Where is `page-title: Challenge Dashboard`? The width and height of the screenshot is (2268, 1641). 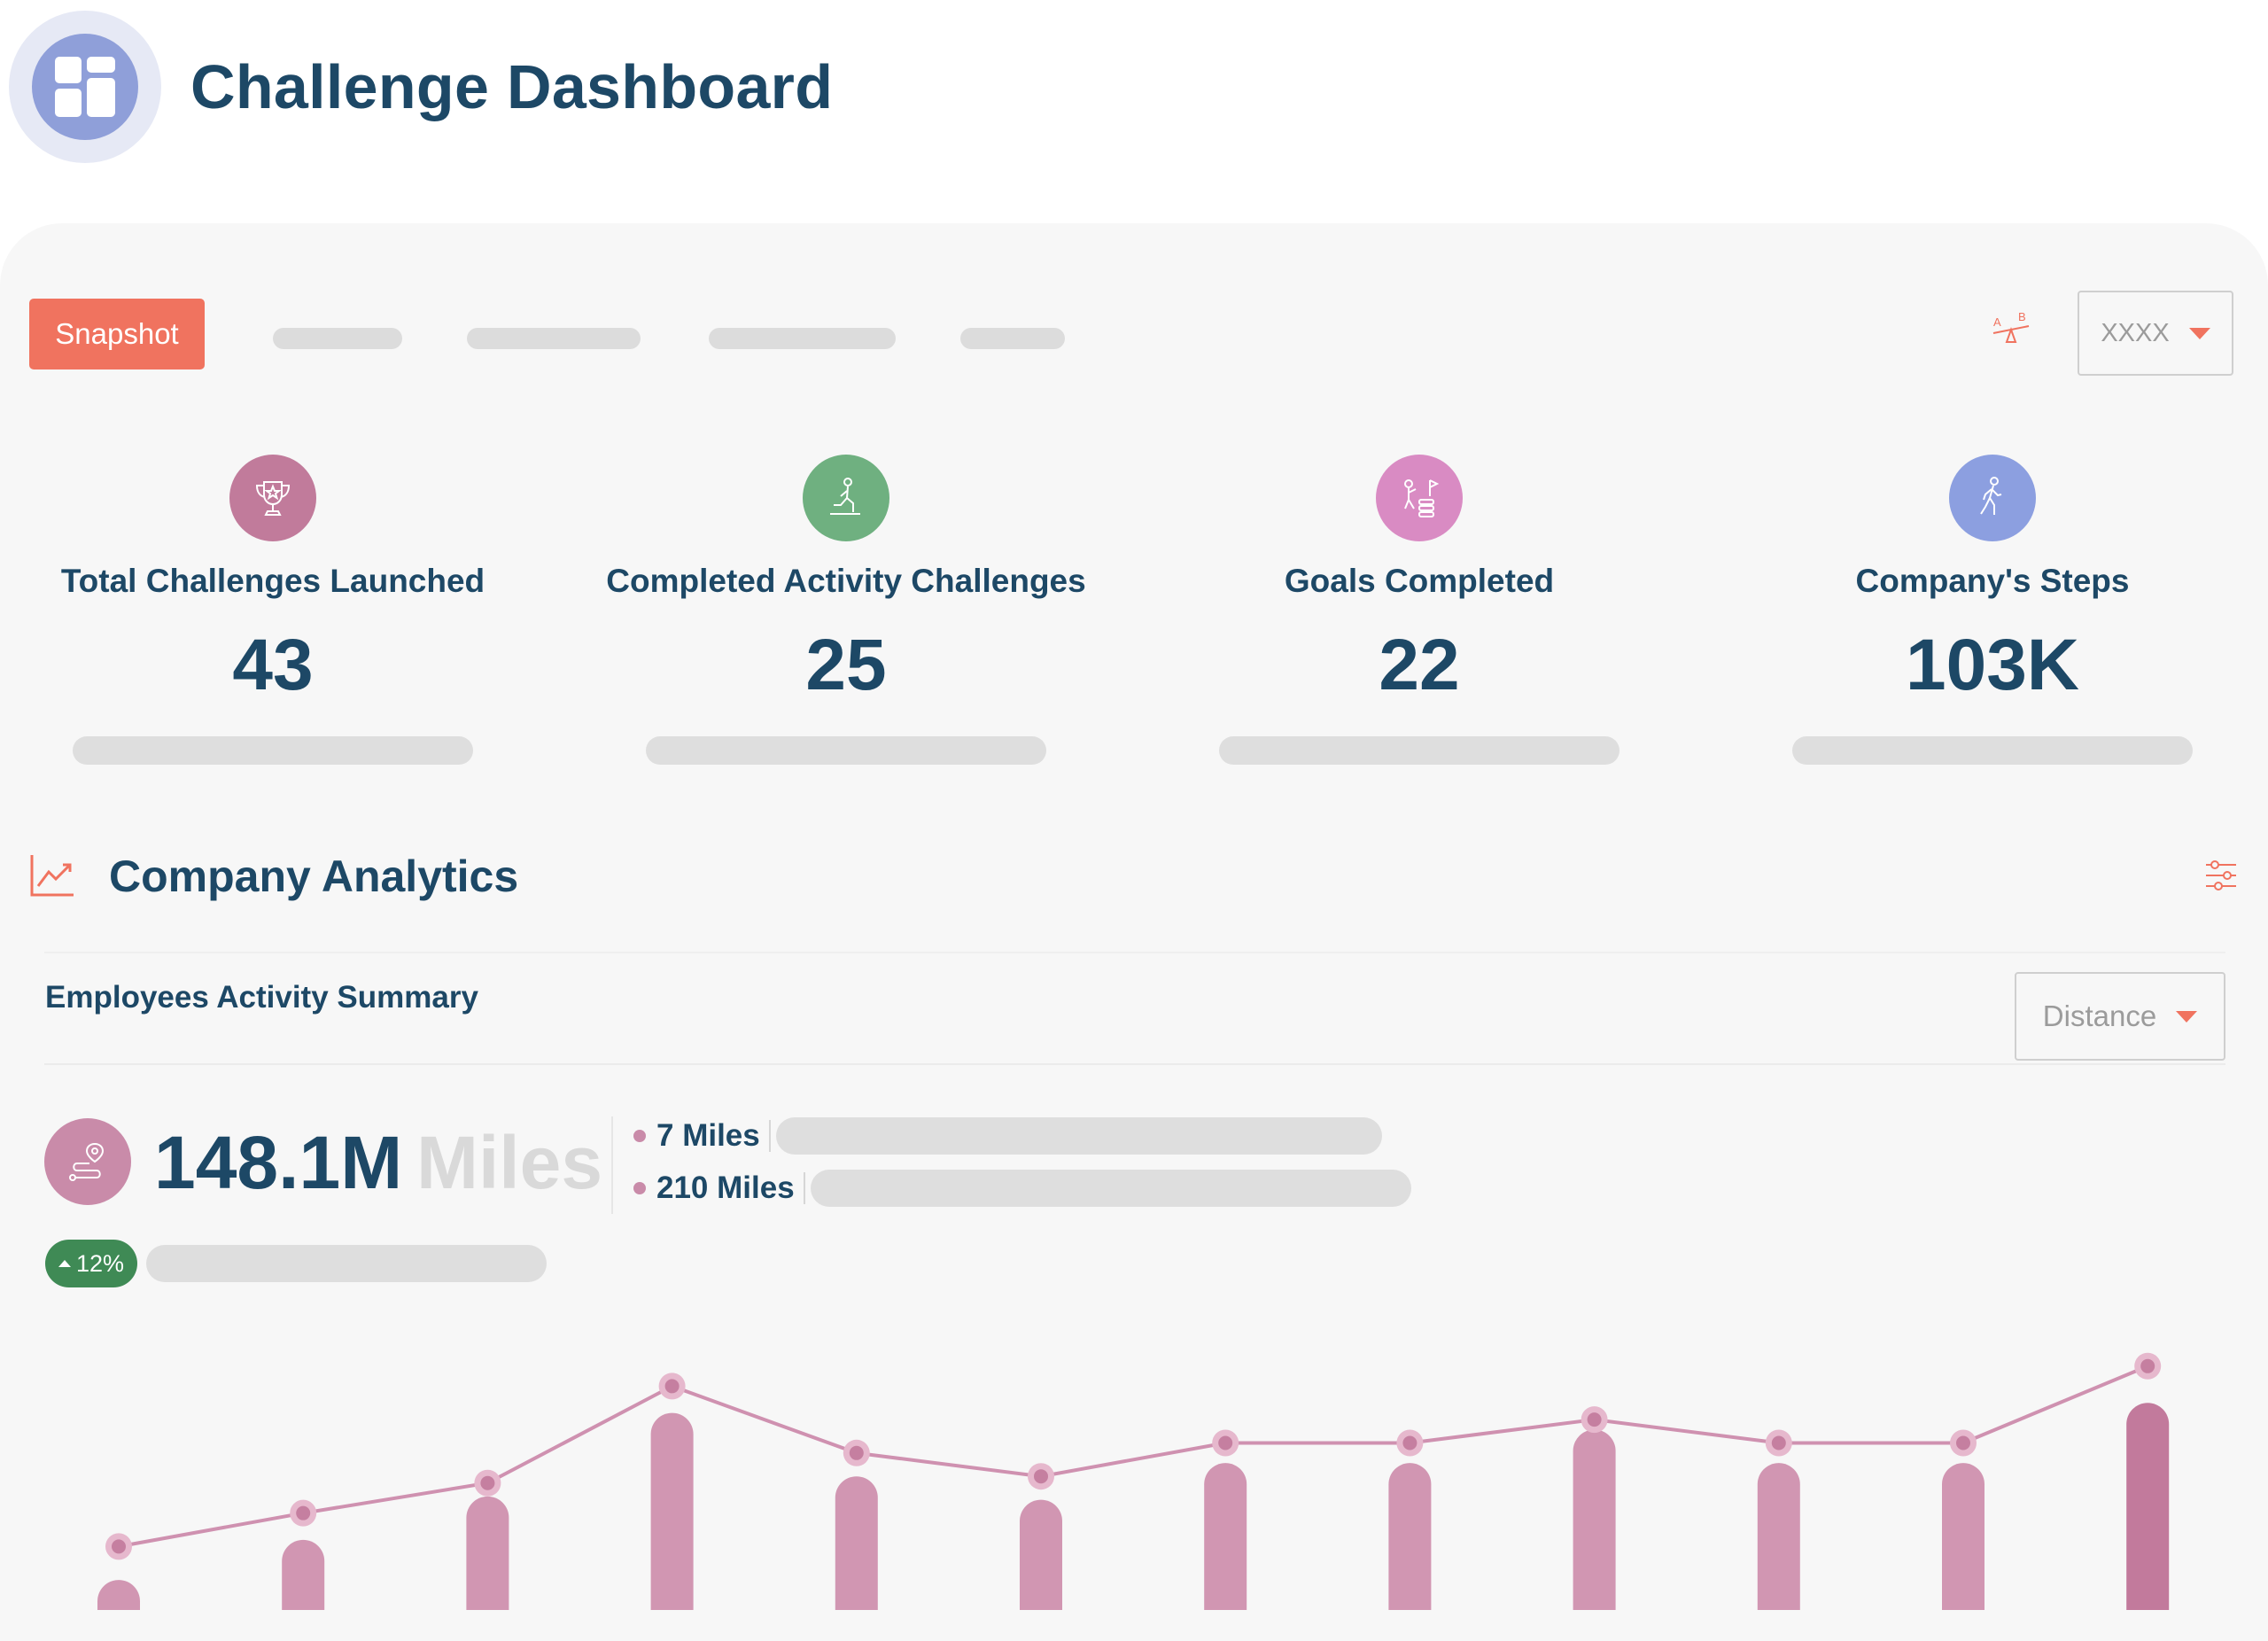
page-title: Challenge Dashboard is located at coordinates (512, 86).